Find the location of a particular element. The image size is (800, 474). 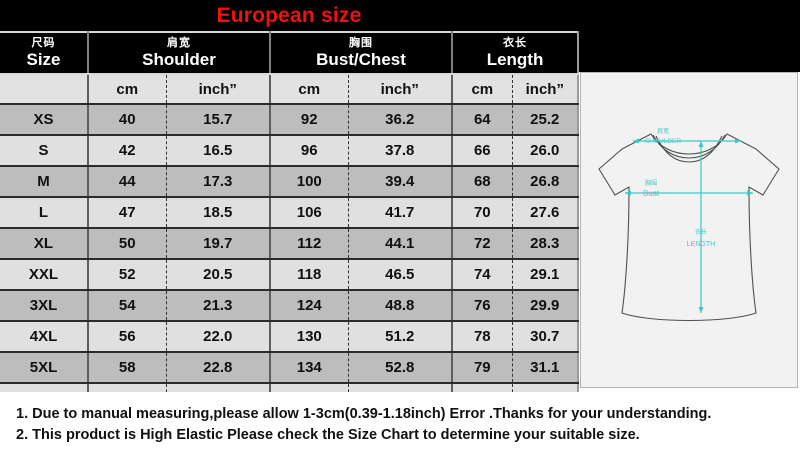

table-row: XXL 52 20.5 118 46.5 74 29.1 is located at coordinates (290, 275).